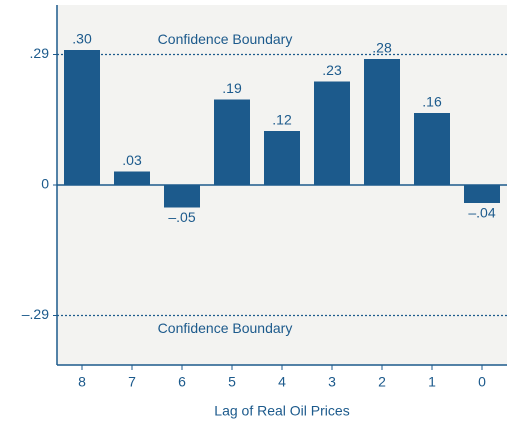 The height and width of the screenshot is (429, 507). What do you see at coordinates (332, 382) in the screenshot?
I see `x-tick-label: 3` at bounding box center [332, 382].